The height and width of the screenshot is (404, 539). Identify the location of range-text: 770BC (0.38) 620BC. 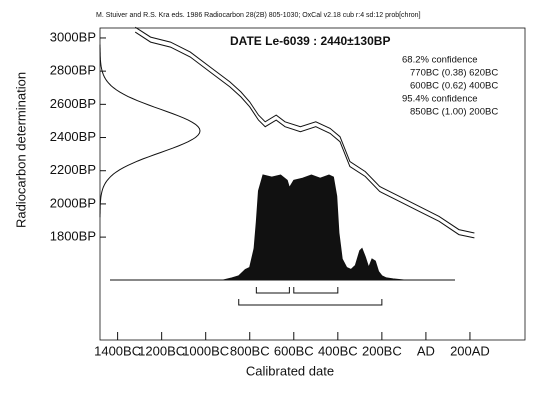
(454, 73).